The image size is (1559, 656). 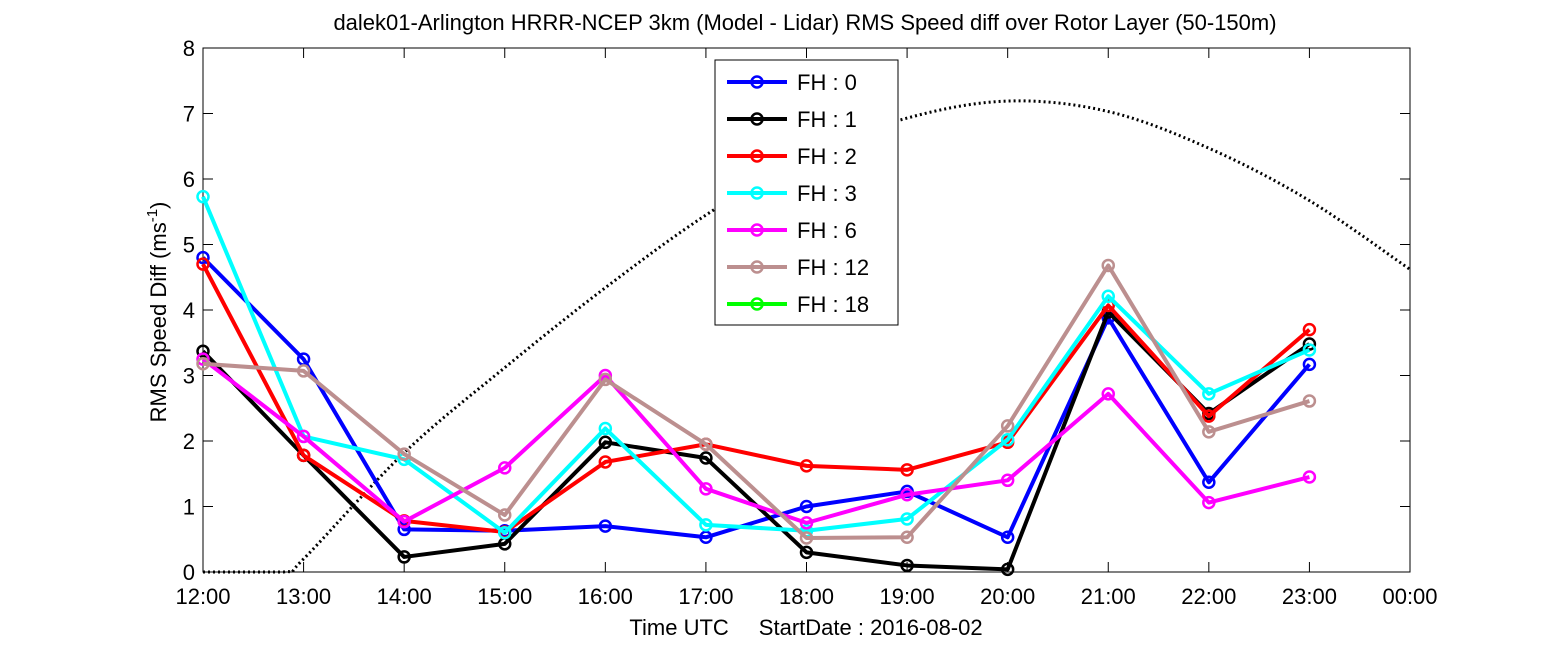 I want to click on y-axis-label-main: RMS Speed Diff (ms, so click(x=158, y=322).